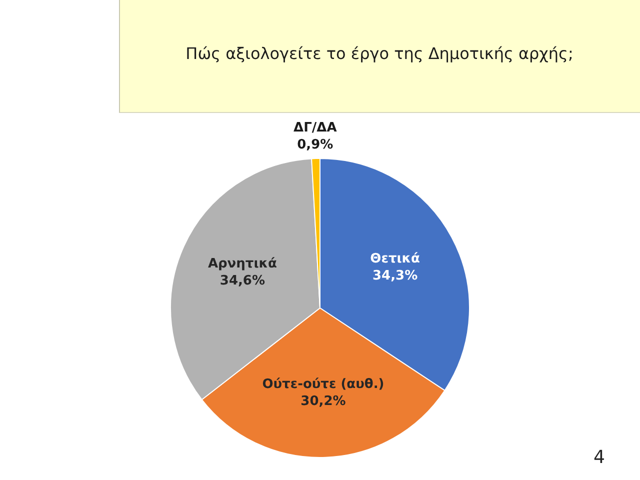 Image resolution: width=640 pixels, height=480 pixels. I want to click on slice-label: ΔΓ/ΔΑ, so click(315, 128).